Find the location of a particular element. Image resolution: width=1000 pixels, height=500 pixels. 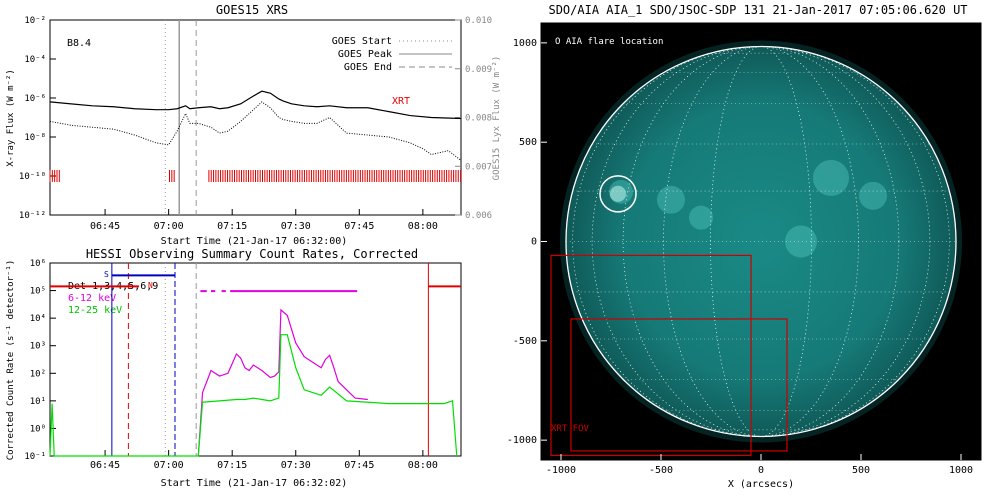

aia-xlabel: X (arcsecs) is located at coordinates (761, 484).